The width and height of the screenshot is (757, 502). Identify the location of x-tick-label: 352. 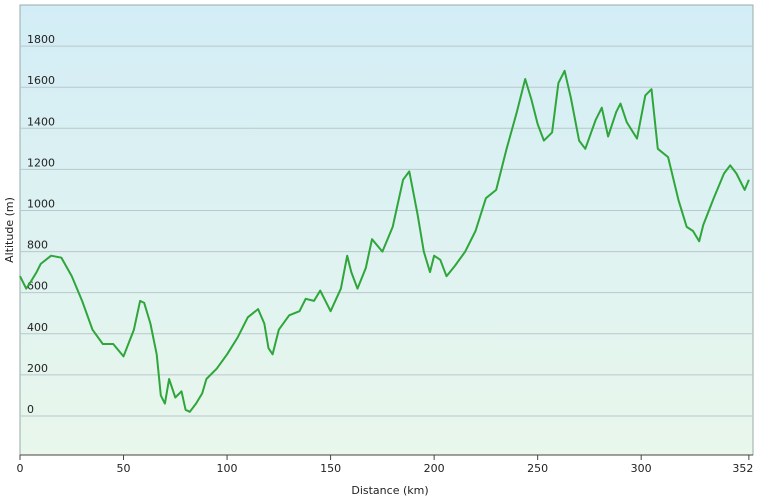
(742, 468).